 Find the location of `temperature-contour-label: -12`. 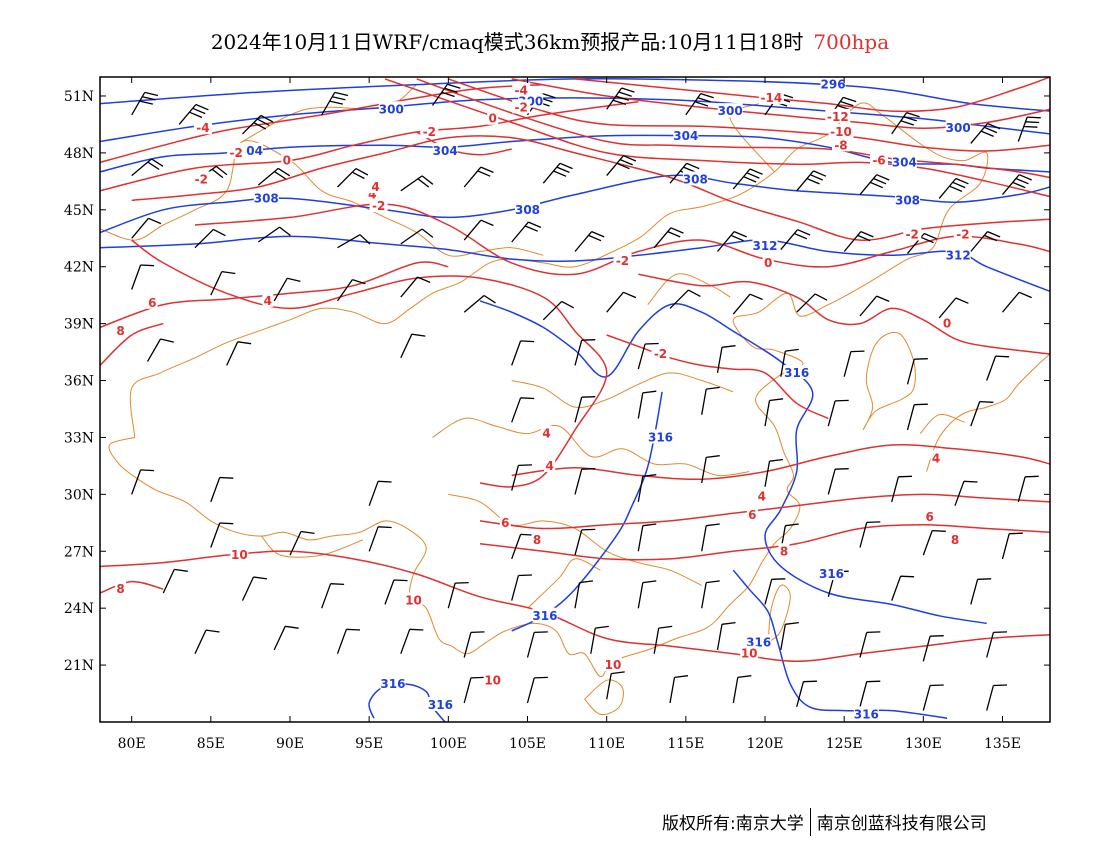

temperature-contour-label: -12 is located at coordinates (838, 117).